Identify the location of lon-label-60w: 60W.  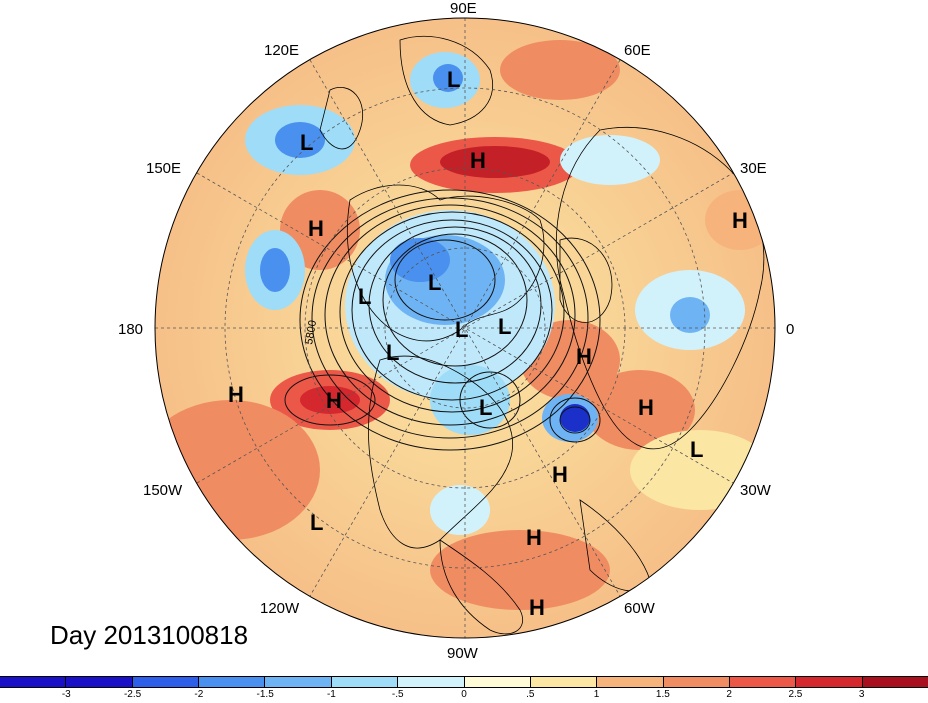
(639, 608).